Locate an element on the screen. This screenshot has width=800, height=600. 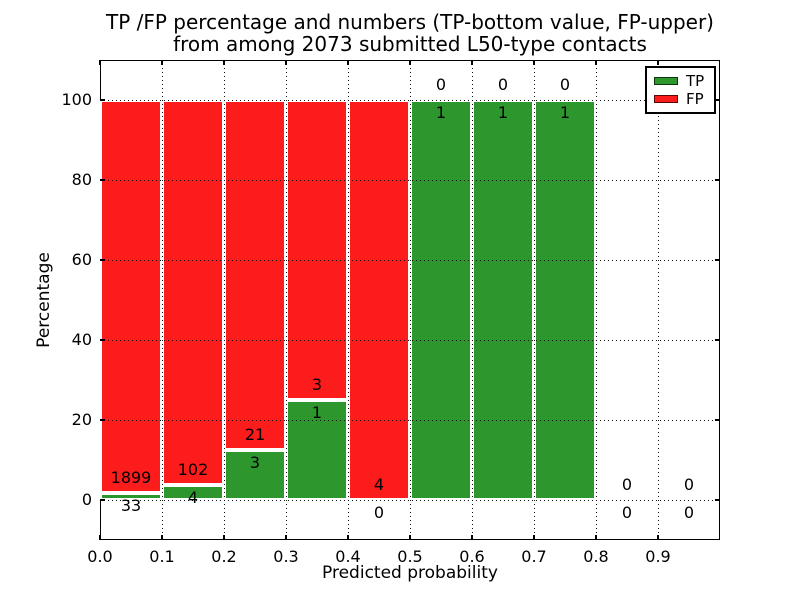
legend-label-fp: FP is located at coordinates (695, 98).